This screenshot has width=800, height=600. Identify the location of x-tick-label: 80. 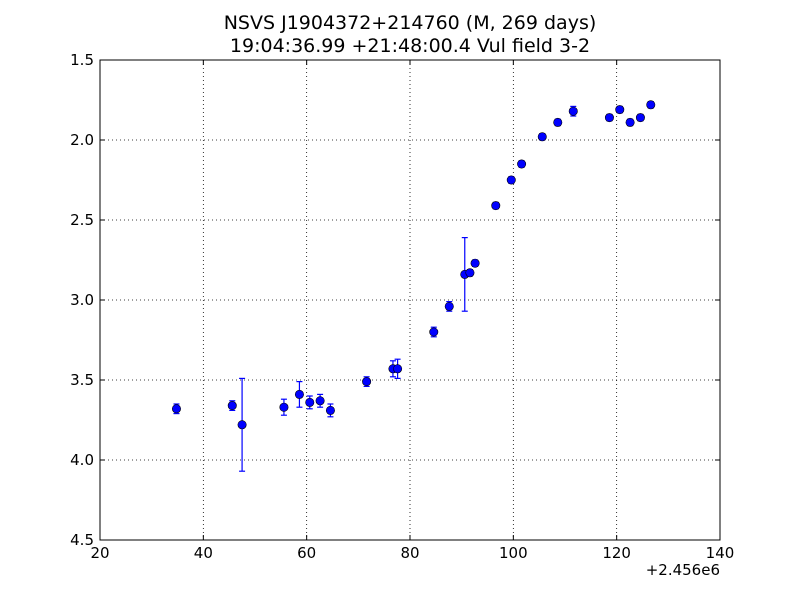
(409, 553).